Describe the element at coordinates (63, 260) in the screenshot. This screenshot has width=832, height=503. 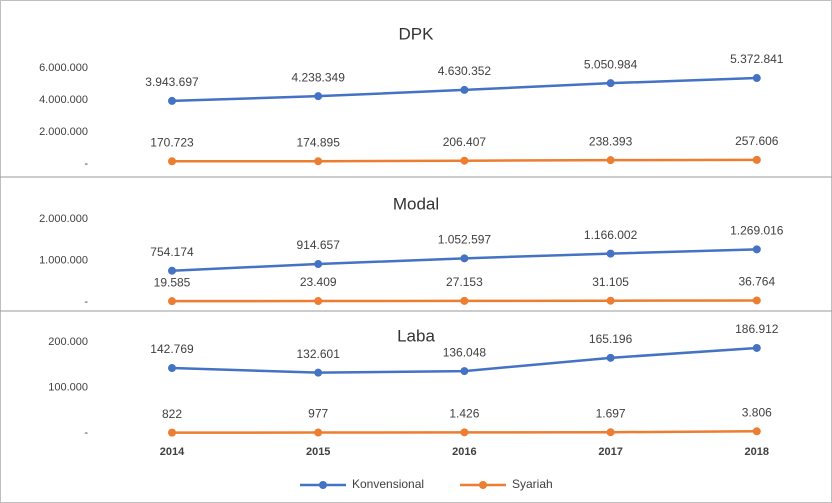
I see `y-tick-label: 1.000.000` at that location.